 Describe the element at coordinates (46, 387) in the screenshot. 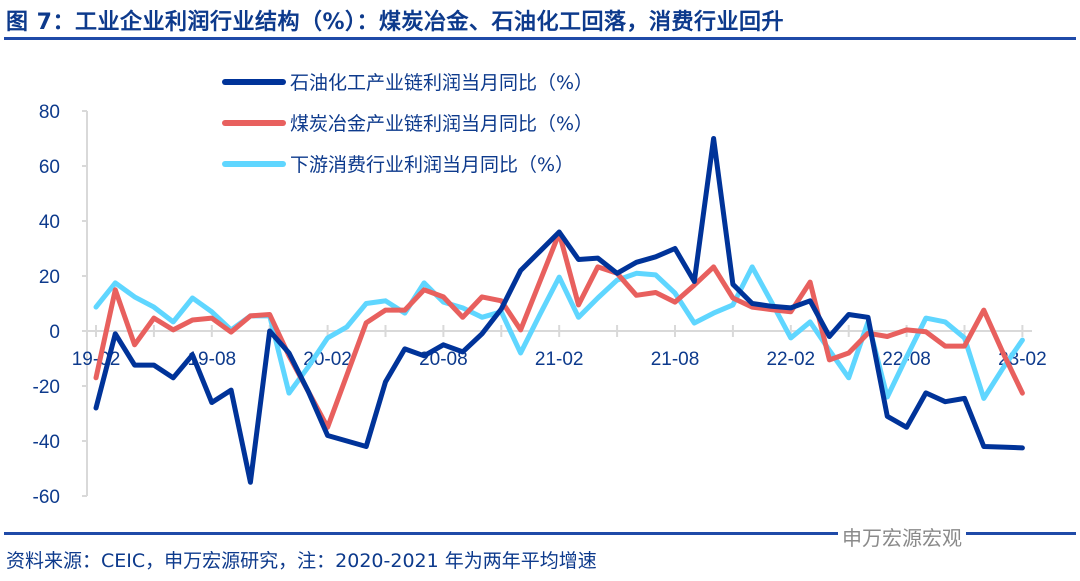

I see `y-tick-label: -20` at that location.